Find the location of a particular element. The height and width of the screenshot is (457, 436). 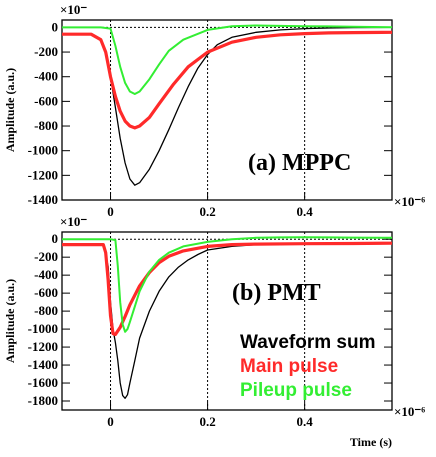

legend-entry: Pileup pulse is located at coordinates (296, 390).